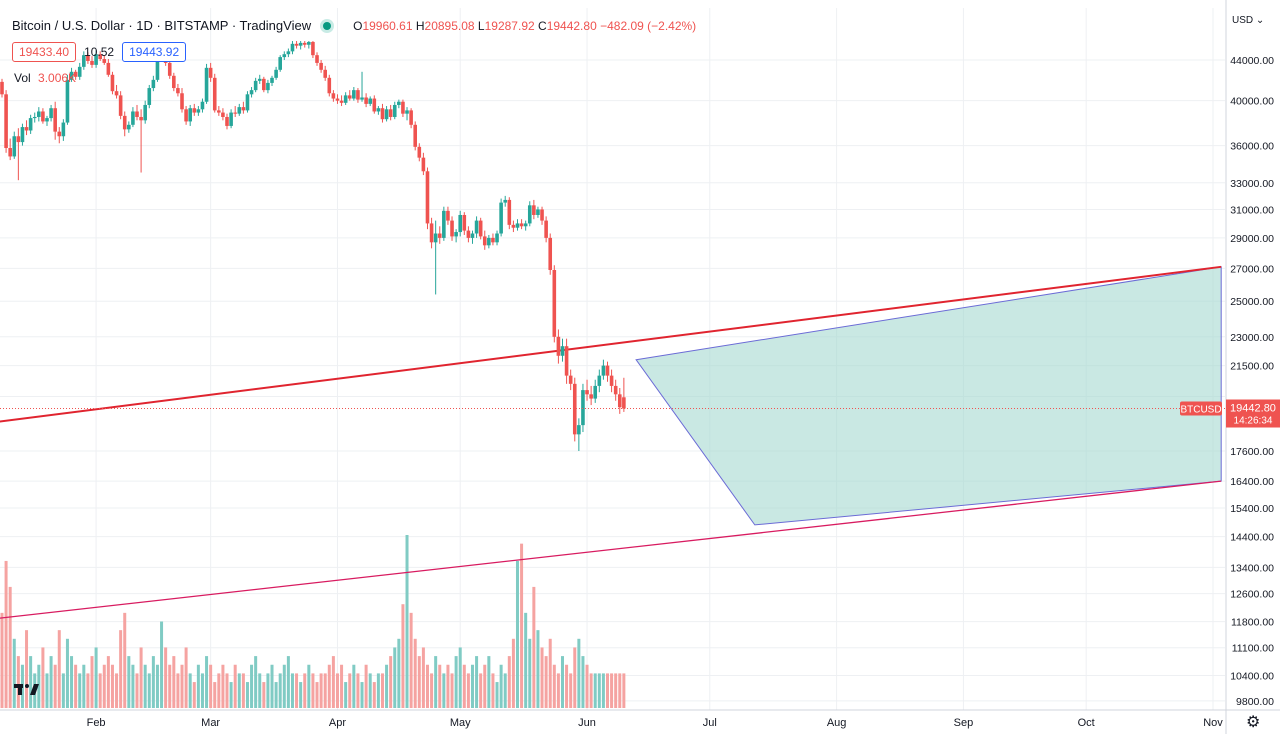 The width and height of the screenshot is (1280, 734). I want to click on chevron-down-icon: ⌄, so click(1260, 20).